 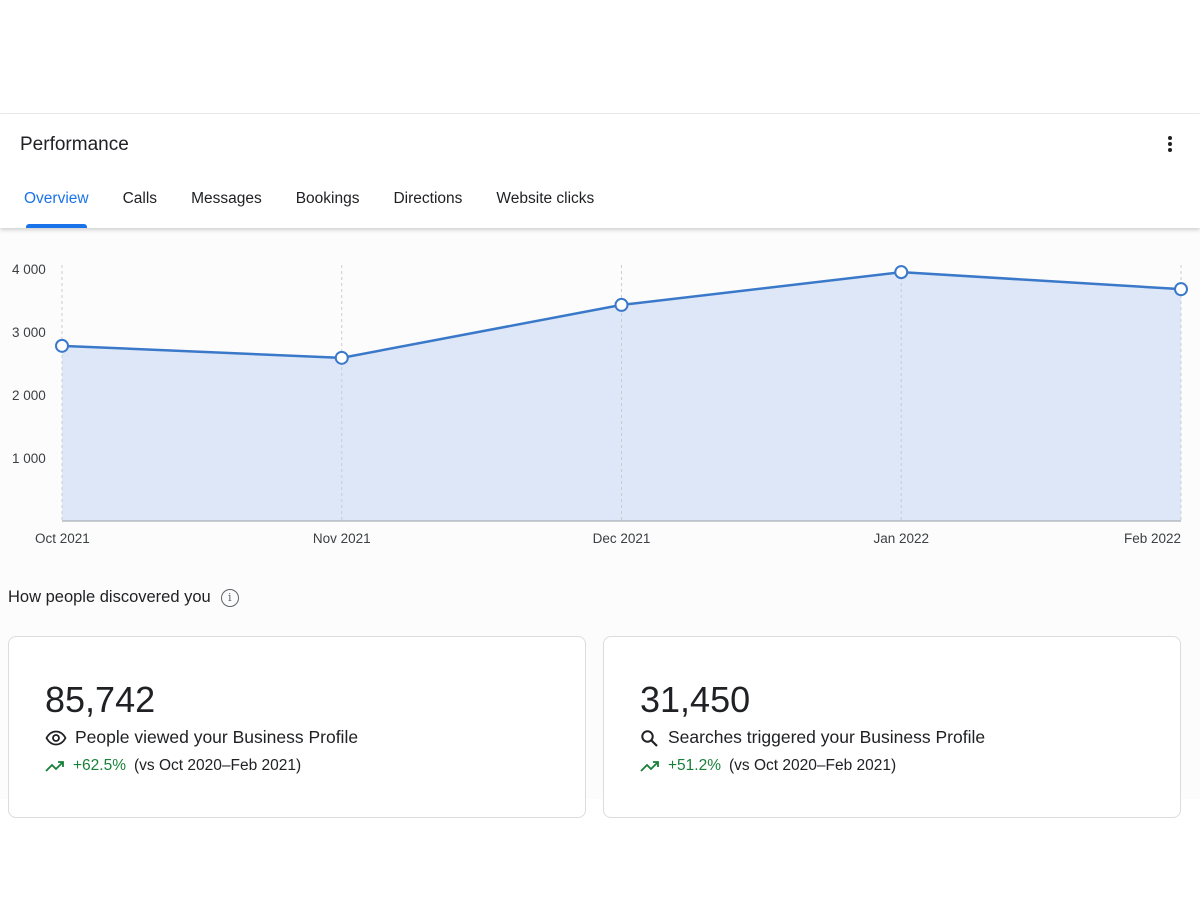 I want to click on x-tick-label: Nov 2021, so click(x=342, y=538).